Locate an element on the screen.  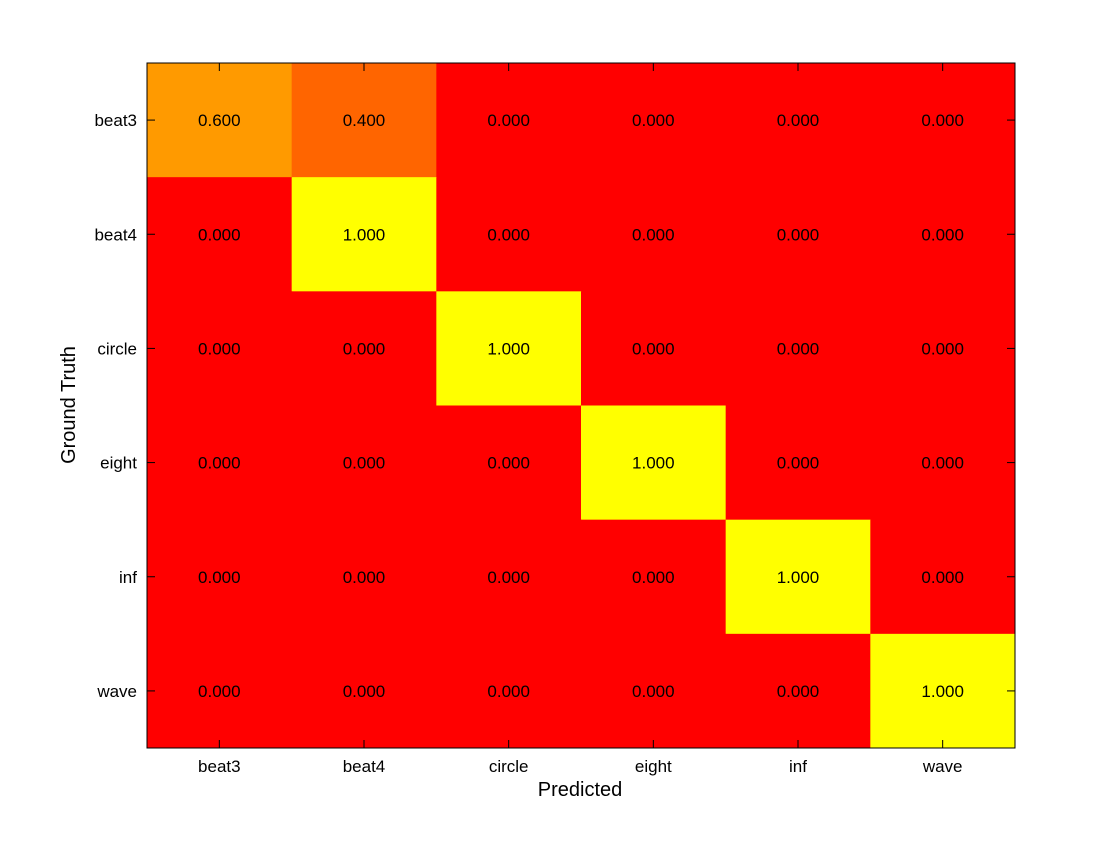
heatmap-cell-beat4-circle is located at coordinates (509, 234).